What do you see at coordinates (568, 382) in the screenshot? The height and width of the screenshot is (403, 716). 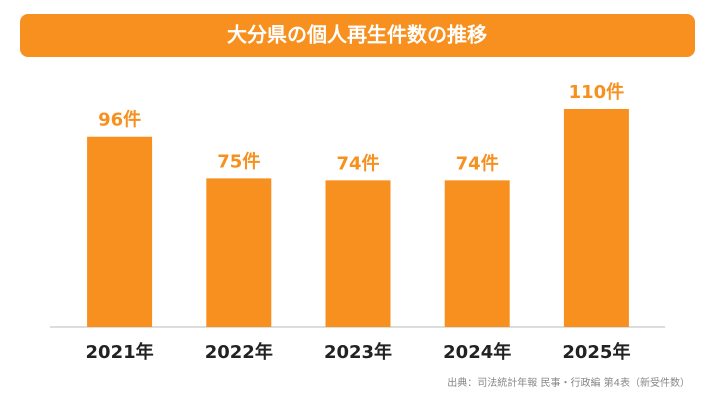 I see `source-note: 出典：司法統計年報 民事・行政編 第4表（新受件数）` at bounding box center [568, 382].